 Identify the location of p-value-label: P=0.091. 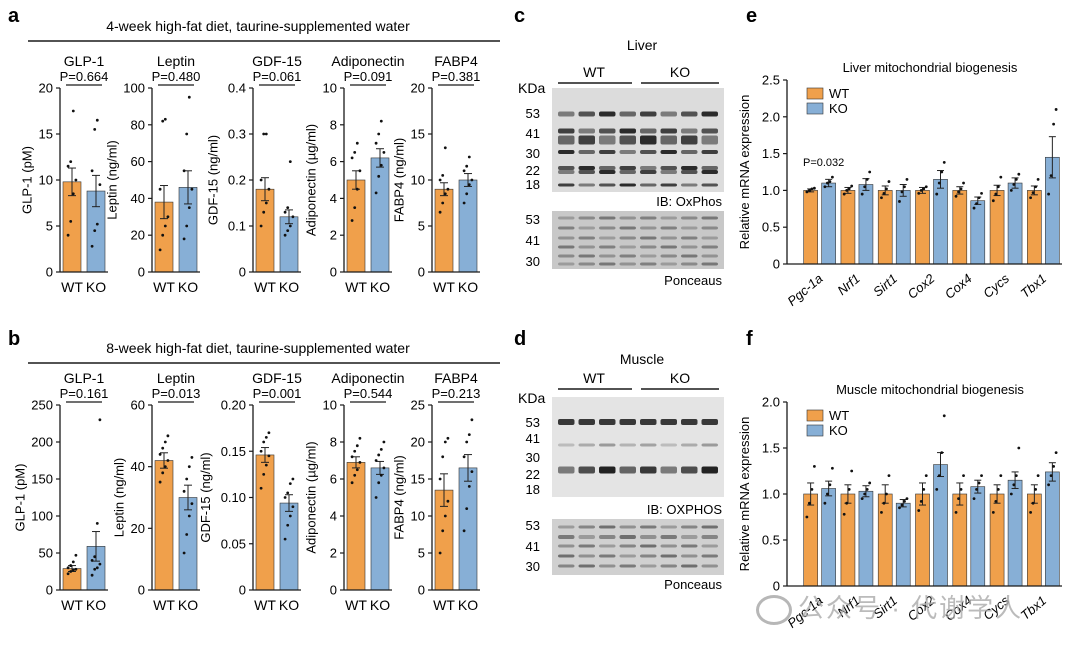
(368, 76).